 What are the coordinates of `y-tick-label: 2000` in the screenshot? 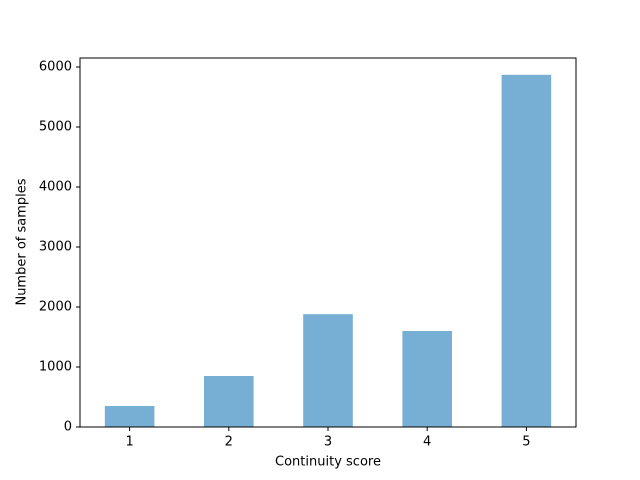 It's located at (55, 307).